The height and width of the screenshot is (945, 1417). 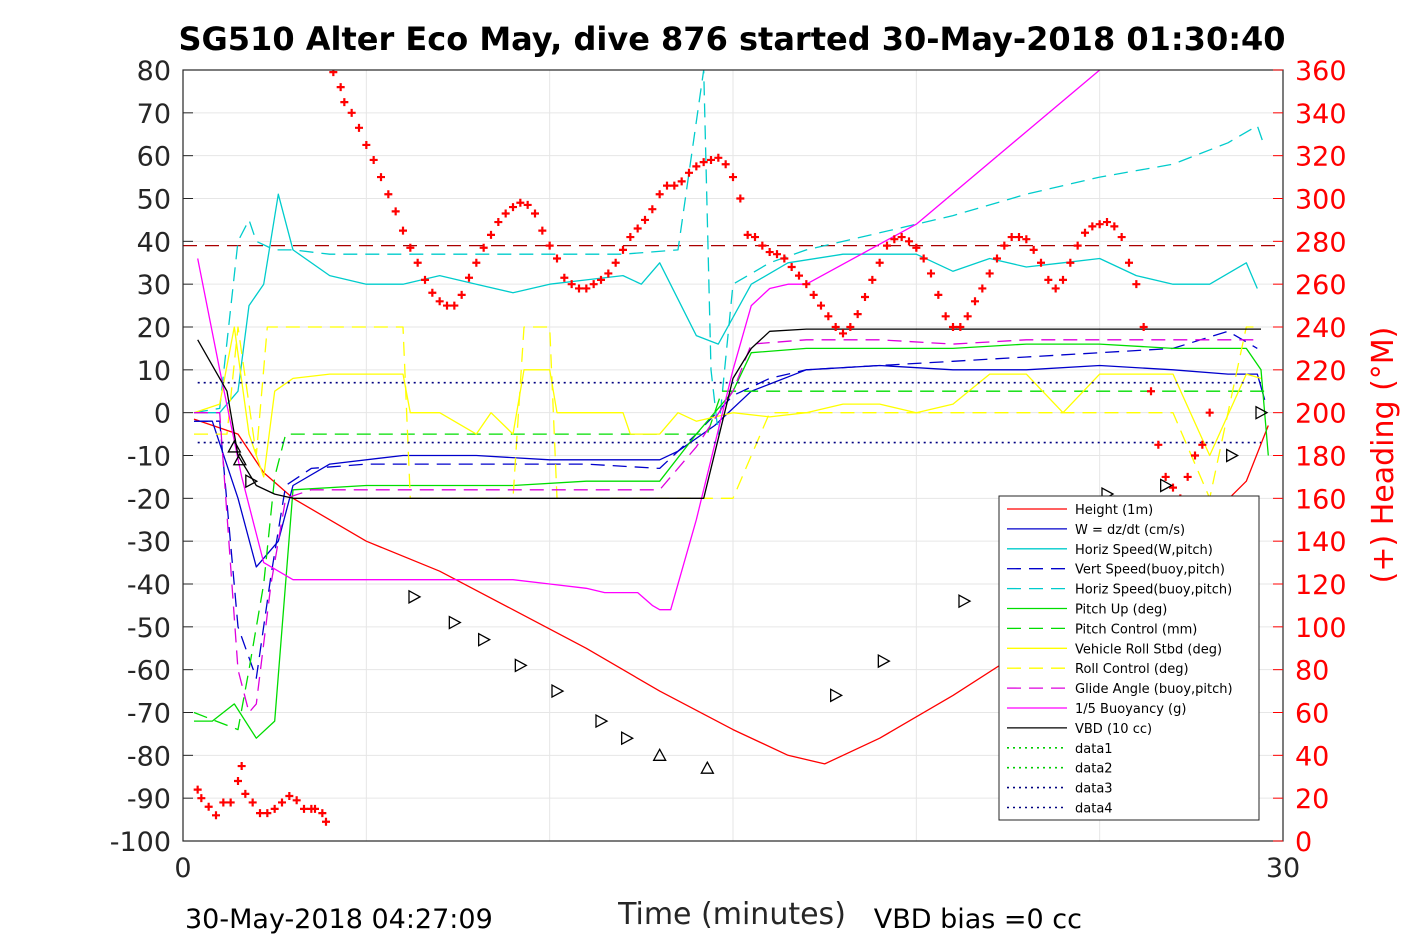 I want to click on legend-label: VBD (10 cc), so click(x=1113, y=729).